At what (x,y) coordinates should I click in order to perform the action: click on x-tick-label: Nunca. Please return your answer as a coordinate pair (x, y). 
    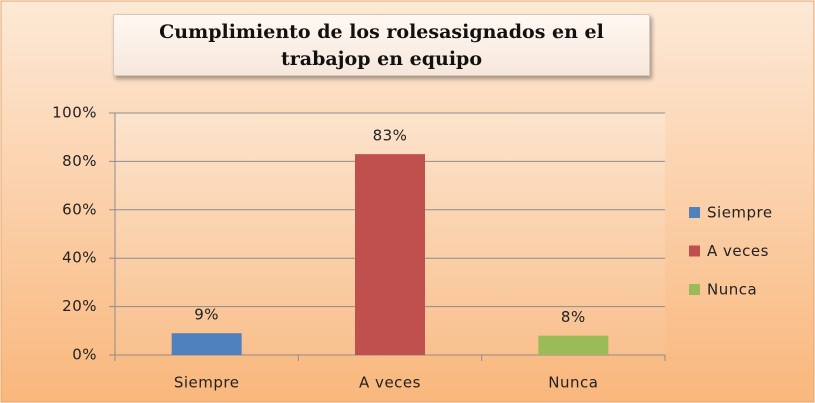
    Looking at the image, I should click on (573, 383).